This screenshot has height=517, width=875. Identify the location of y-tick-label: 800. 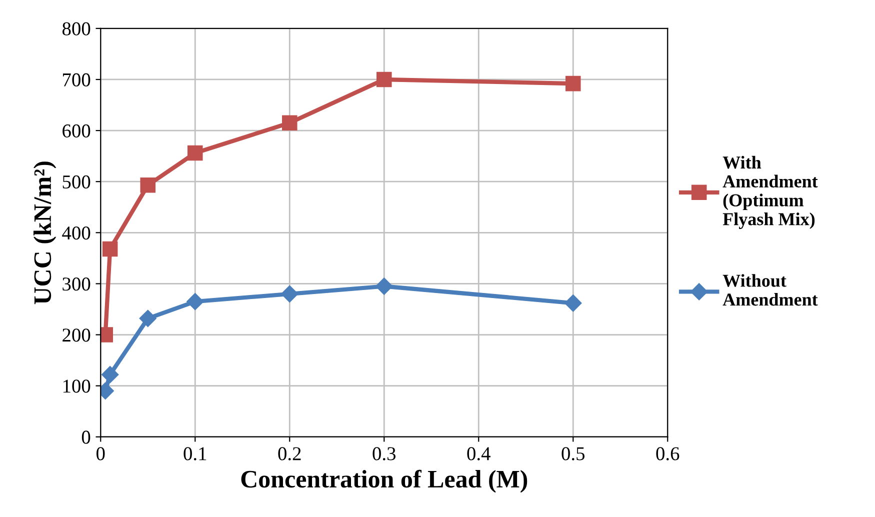
(76, 29).